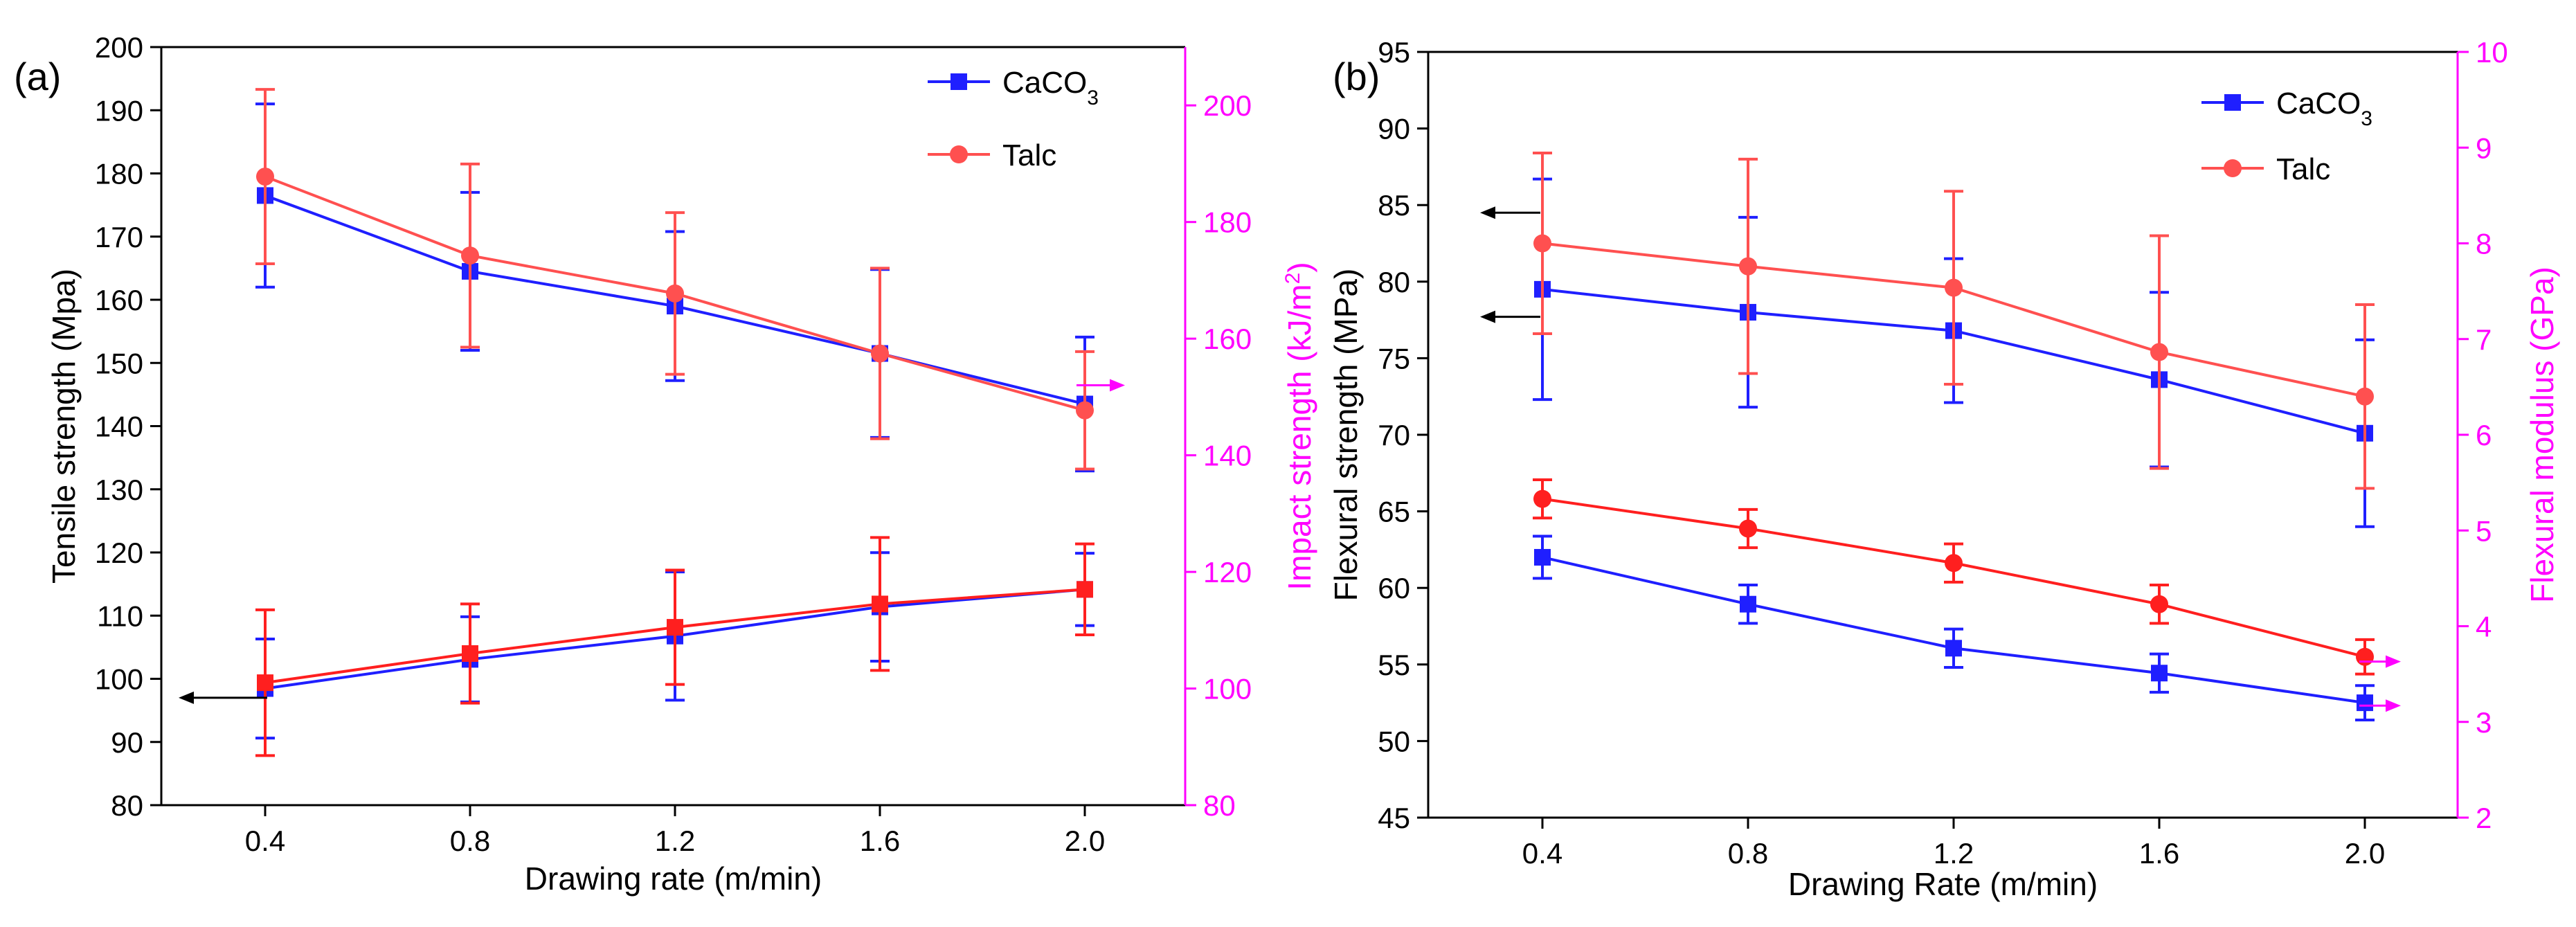 The width and height of the screenshot is (2576, 927). I want to click on y-right-tick-label: 5, so click(2484, 530).